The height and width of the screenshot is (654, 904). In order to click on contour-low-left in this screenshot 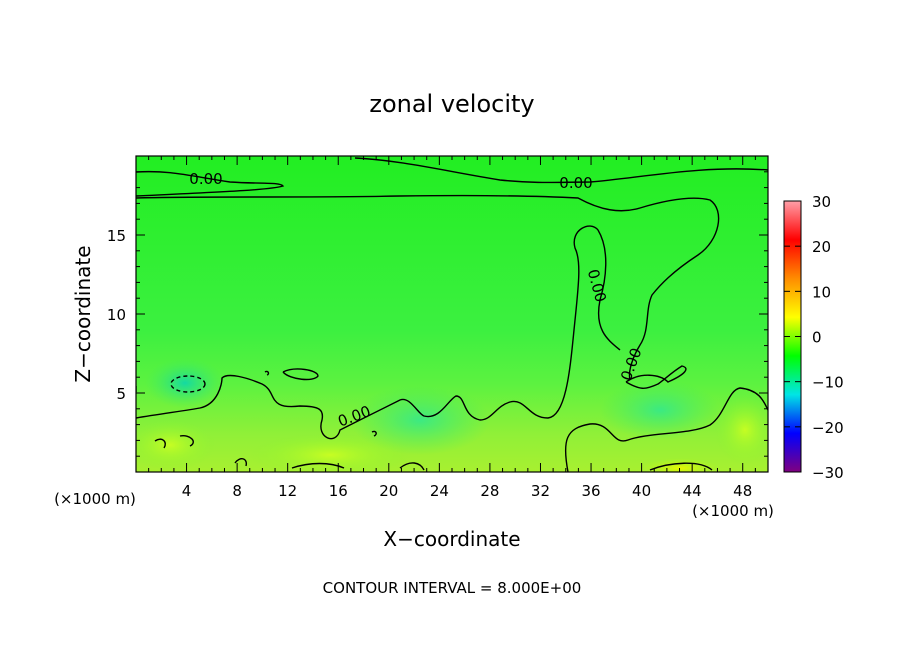, I will do `click(160, 443)`.